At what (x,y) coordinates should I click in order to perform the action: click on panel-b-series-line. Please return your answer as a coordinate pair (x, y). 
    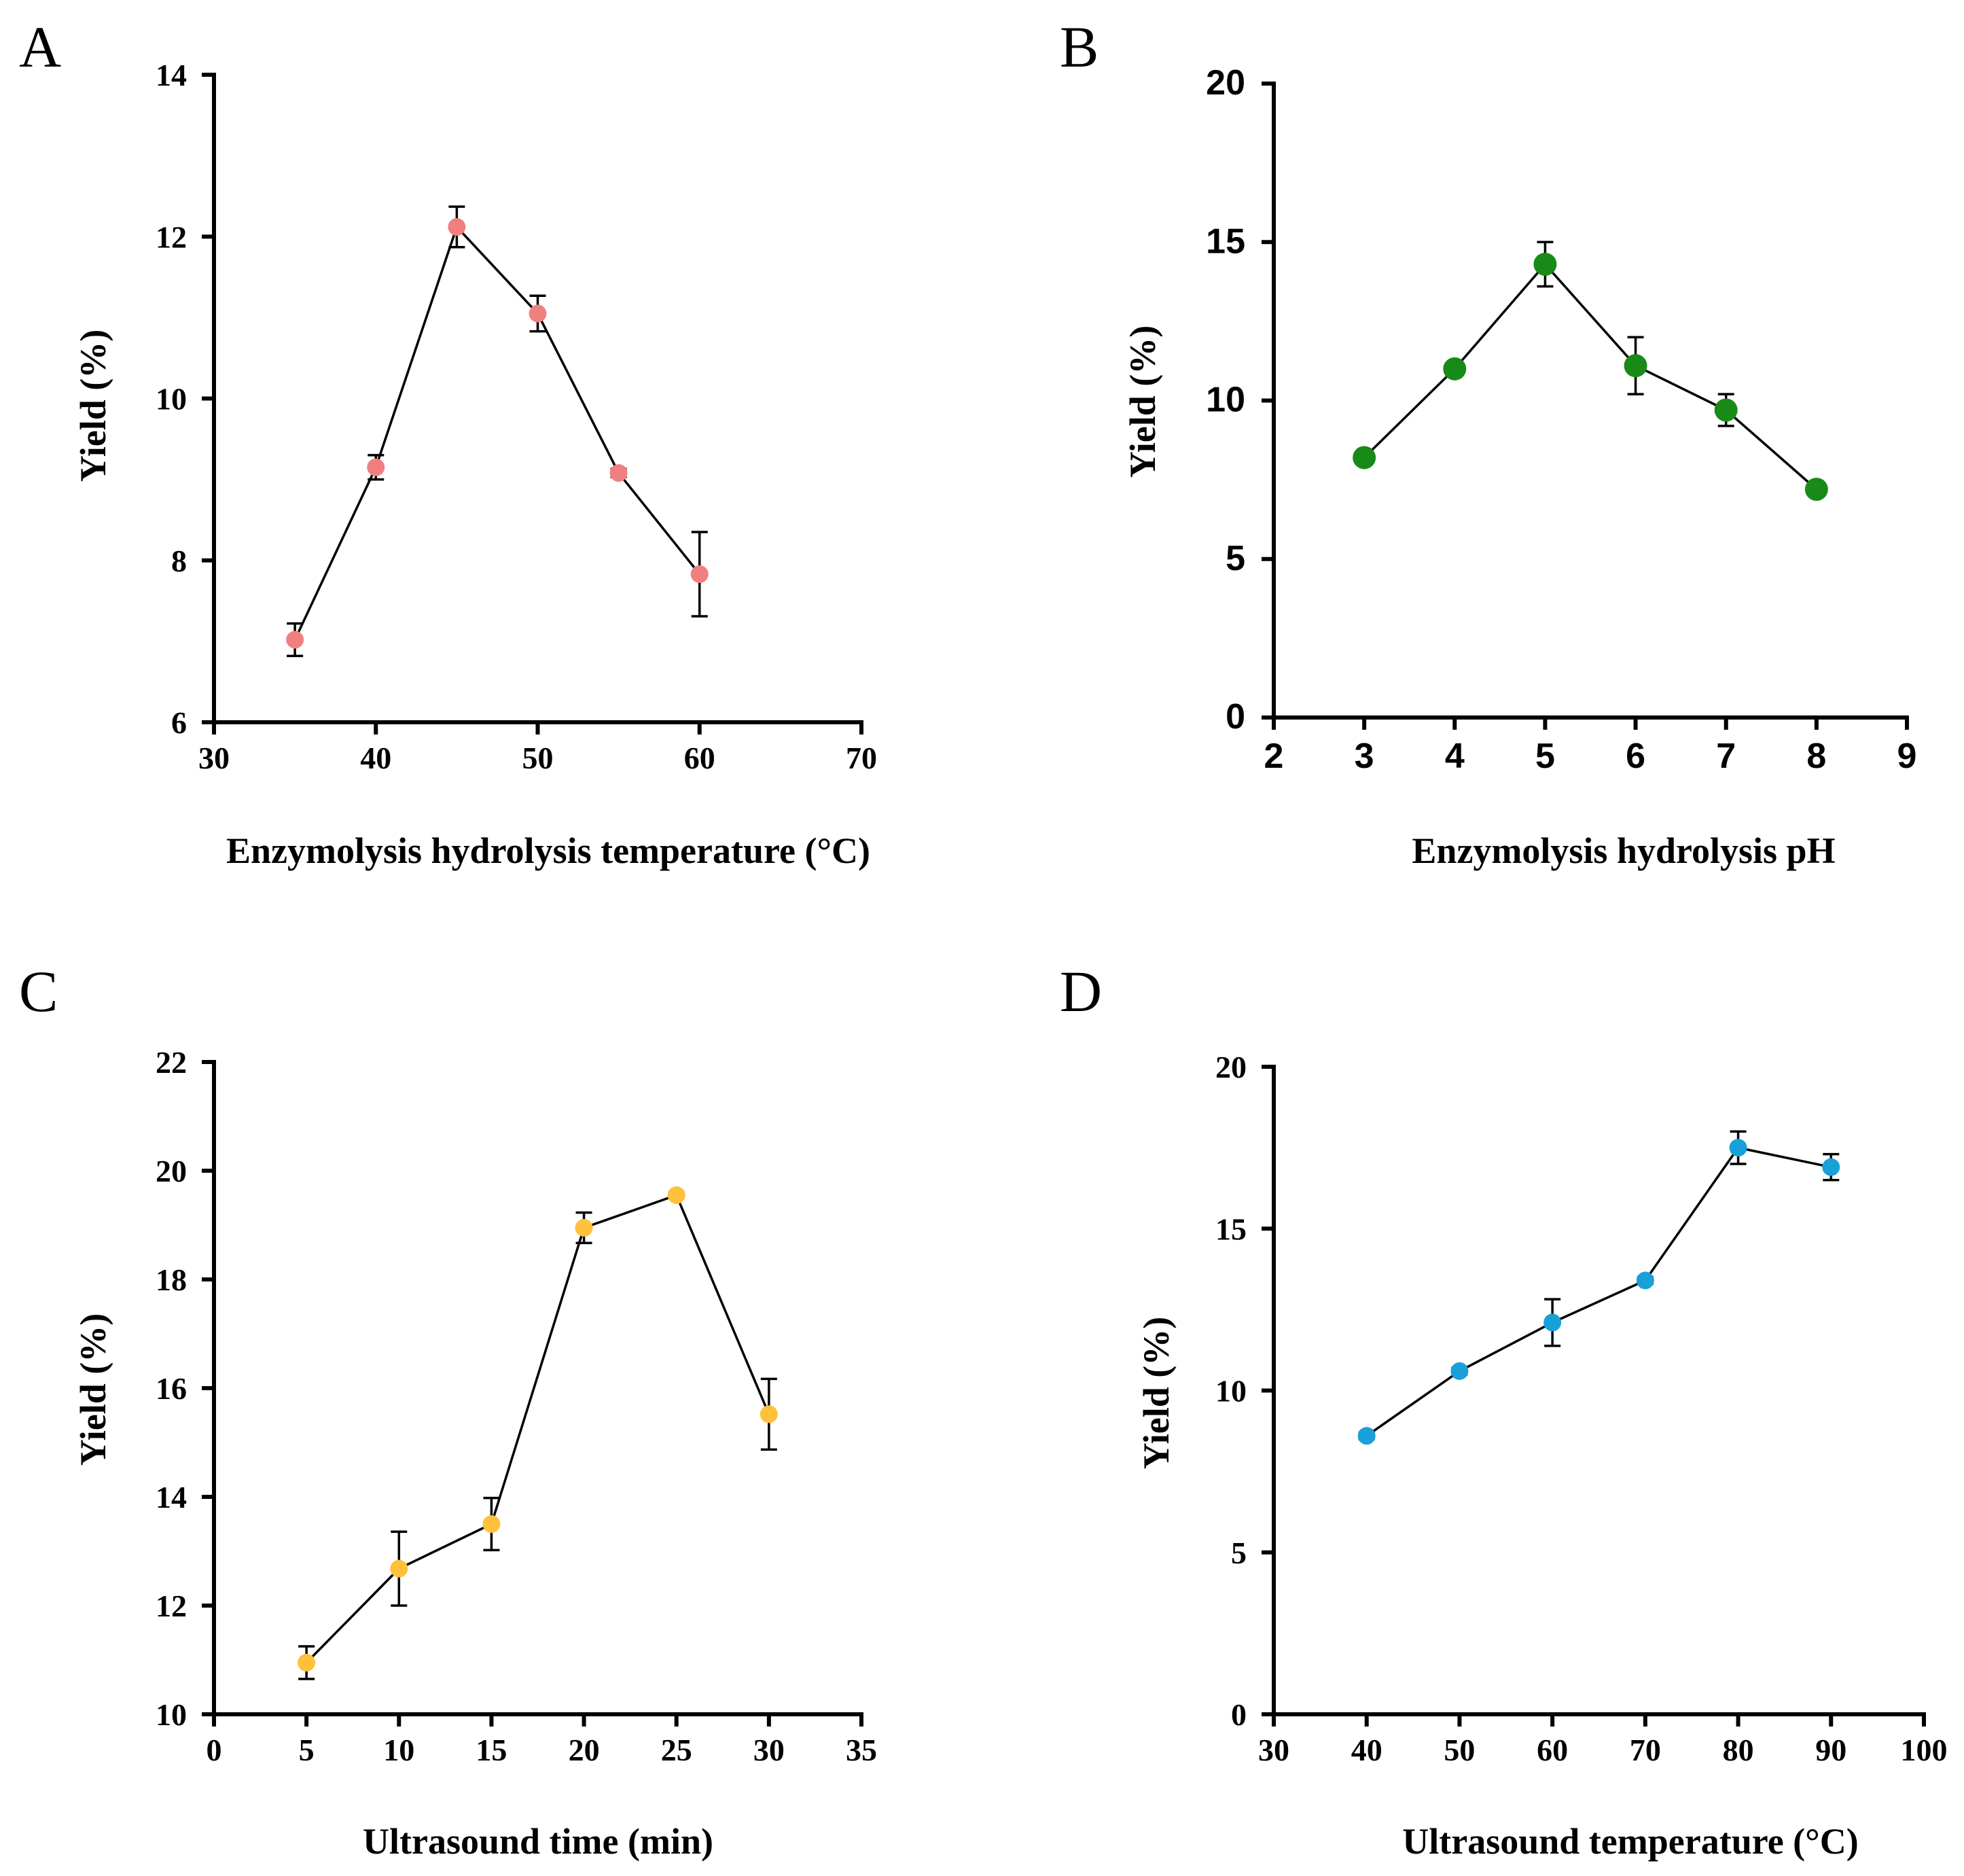
    Looking at the image, I should click on (1590, 376).